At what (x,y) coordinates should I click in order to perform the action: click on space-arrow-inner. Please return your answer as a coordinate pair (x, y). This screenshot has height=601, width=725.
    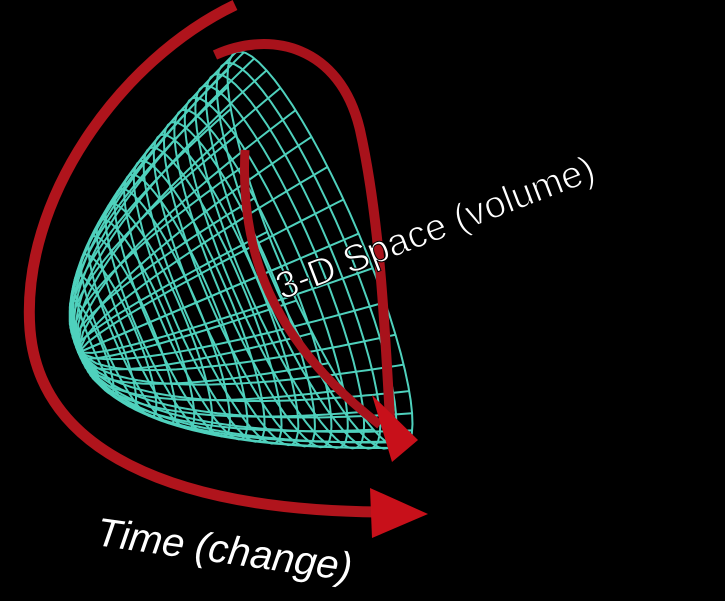
    Looking at the image, I should click on (311, 289).